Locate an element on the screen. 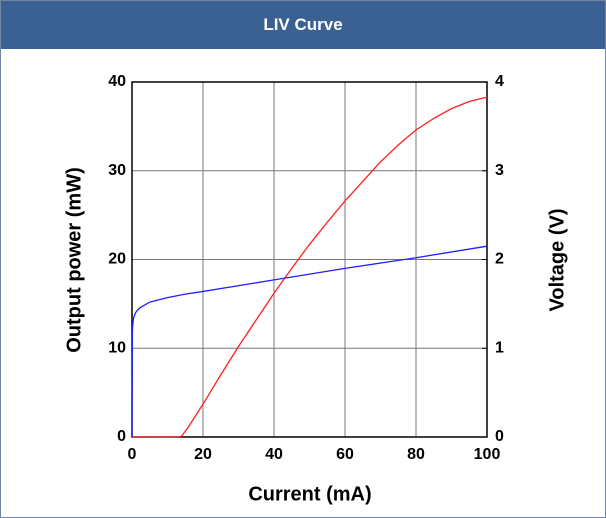 Image resolution: width=606 pixels, height=518 pixels. y2-tick-label: 0 is located at coordinates (499, 436).